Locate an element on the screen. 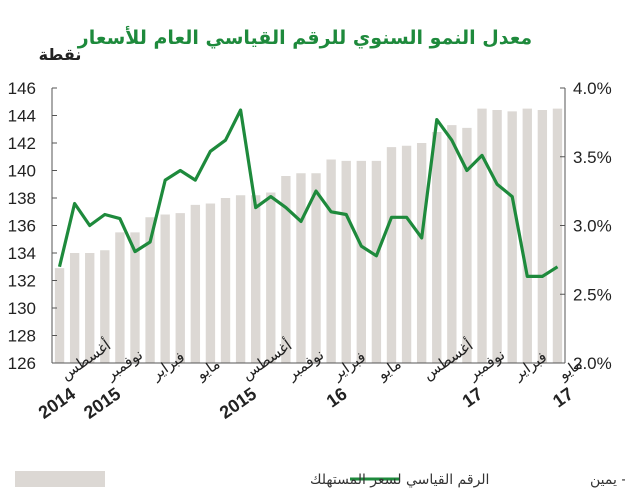 Image resolution: width=625 pixels, height=500 pixels. legend-bar-label: الرقم القياسي لسعر المستهلك is located at coordinates (399, 480).